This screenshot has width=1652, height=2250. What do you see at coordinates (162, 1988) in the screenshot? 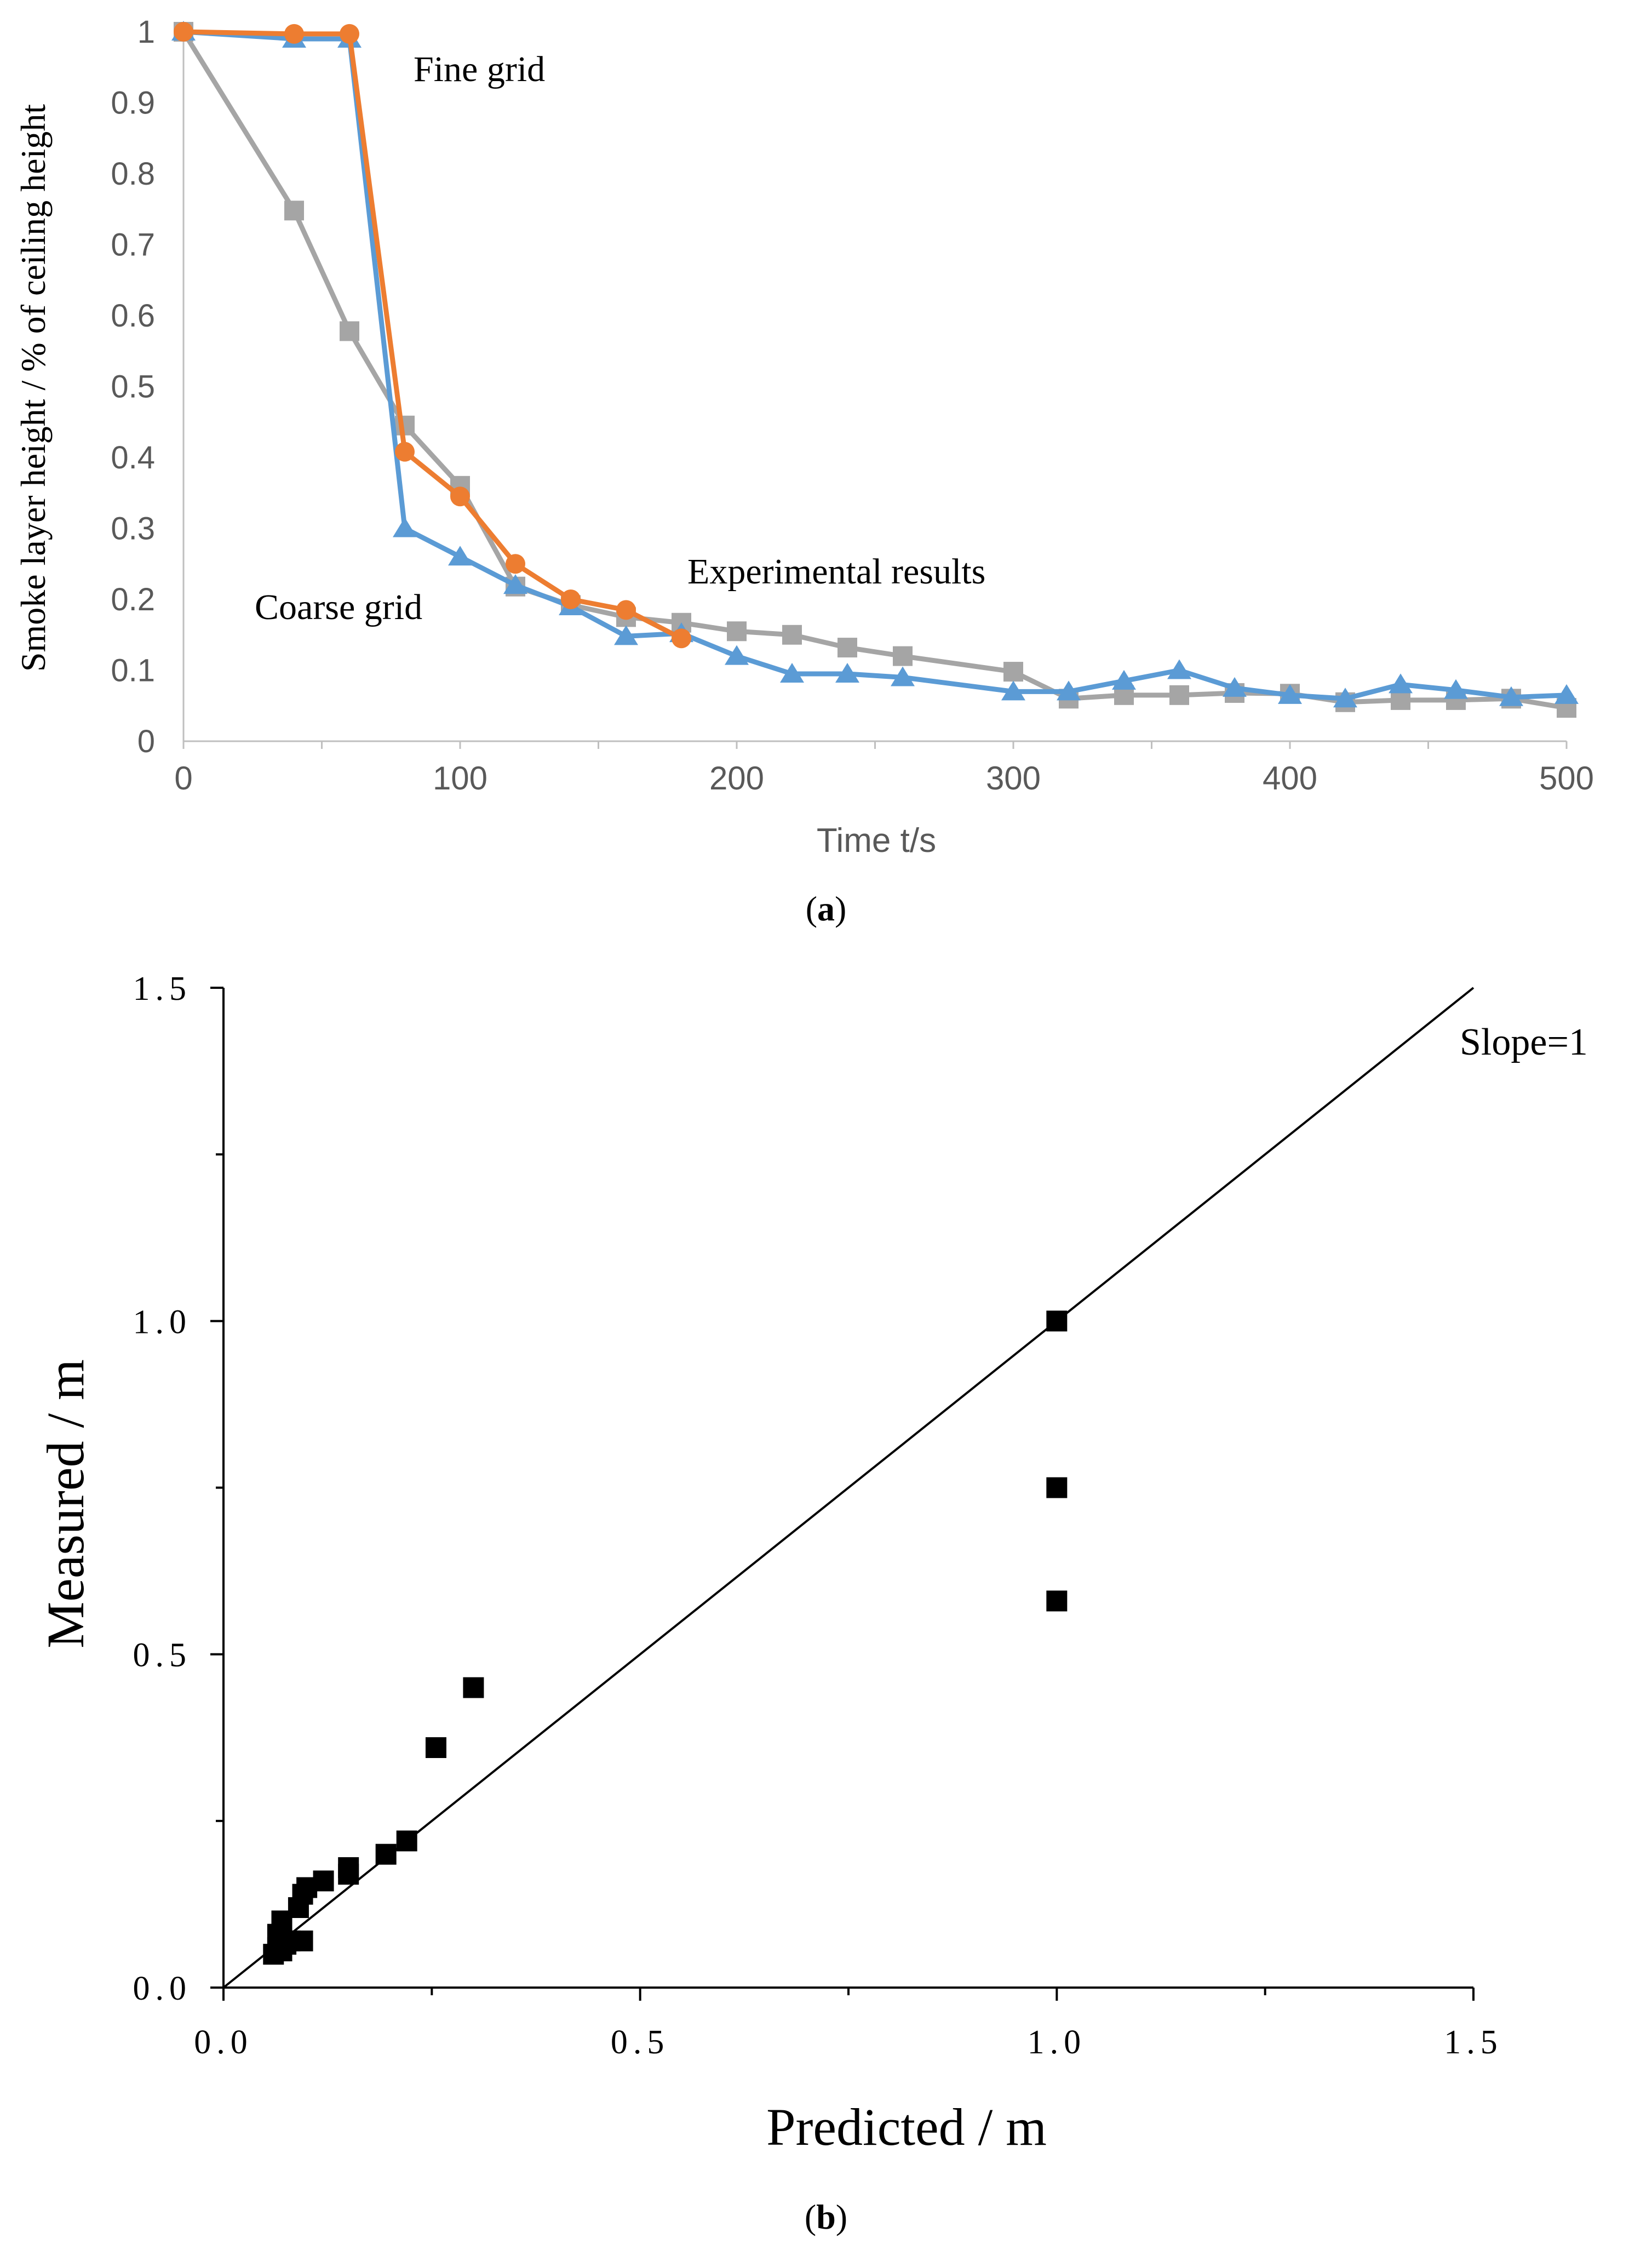
I see `panel-b-y-tick-label: 0.0` at bounding box center [162, 1988].